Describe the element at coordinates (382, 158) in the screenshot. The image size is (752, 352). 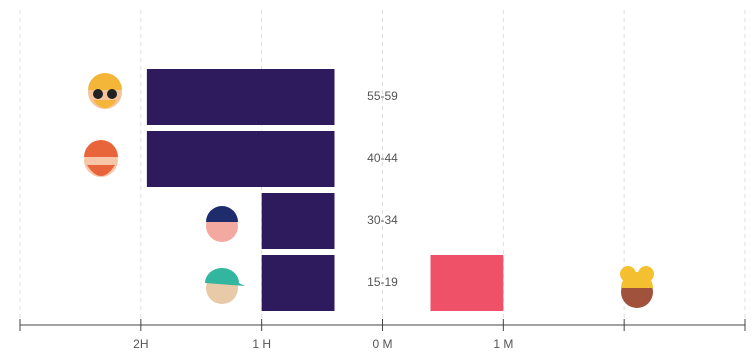
I see `category-label: 40-44` at that location.